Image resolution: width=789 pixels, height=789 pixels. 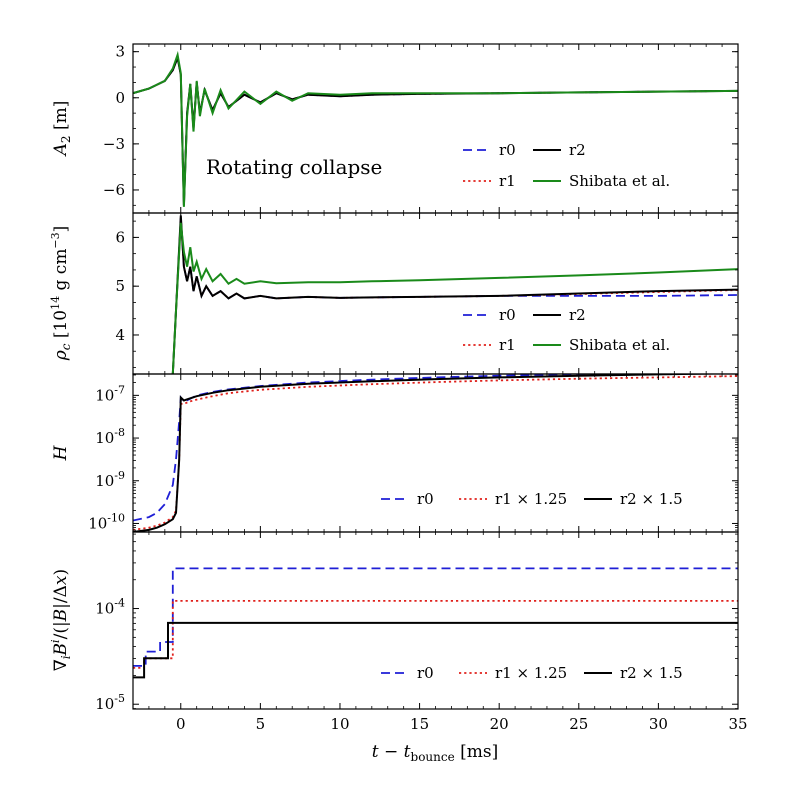 I want to click on y-tick-label: 4, so click(x=120, y=335).